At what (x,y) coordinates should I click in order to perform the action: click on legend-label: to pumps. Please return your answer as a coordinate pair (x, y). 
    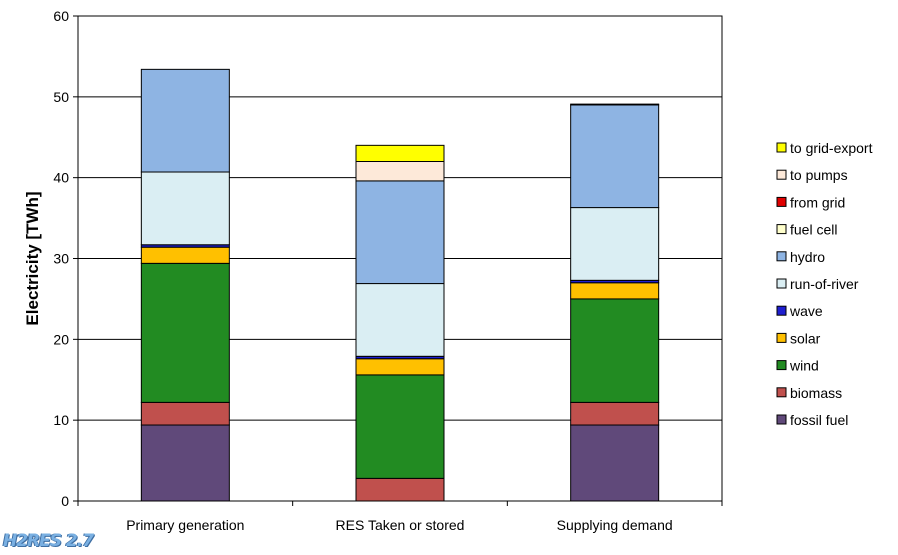
    Looking at the image, I should click on (819, 175).